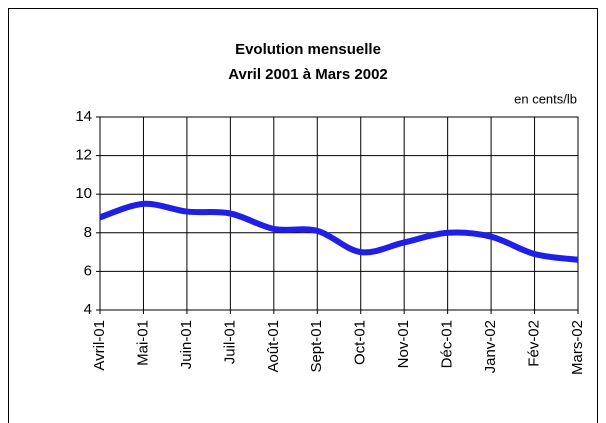 This screenshot has height=423, width=606. What do you see at coordinates (83, 193) in the screenshot?
I see `y-tick-label: 10` at bounding box center [83, 193].